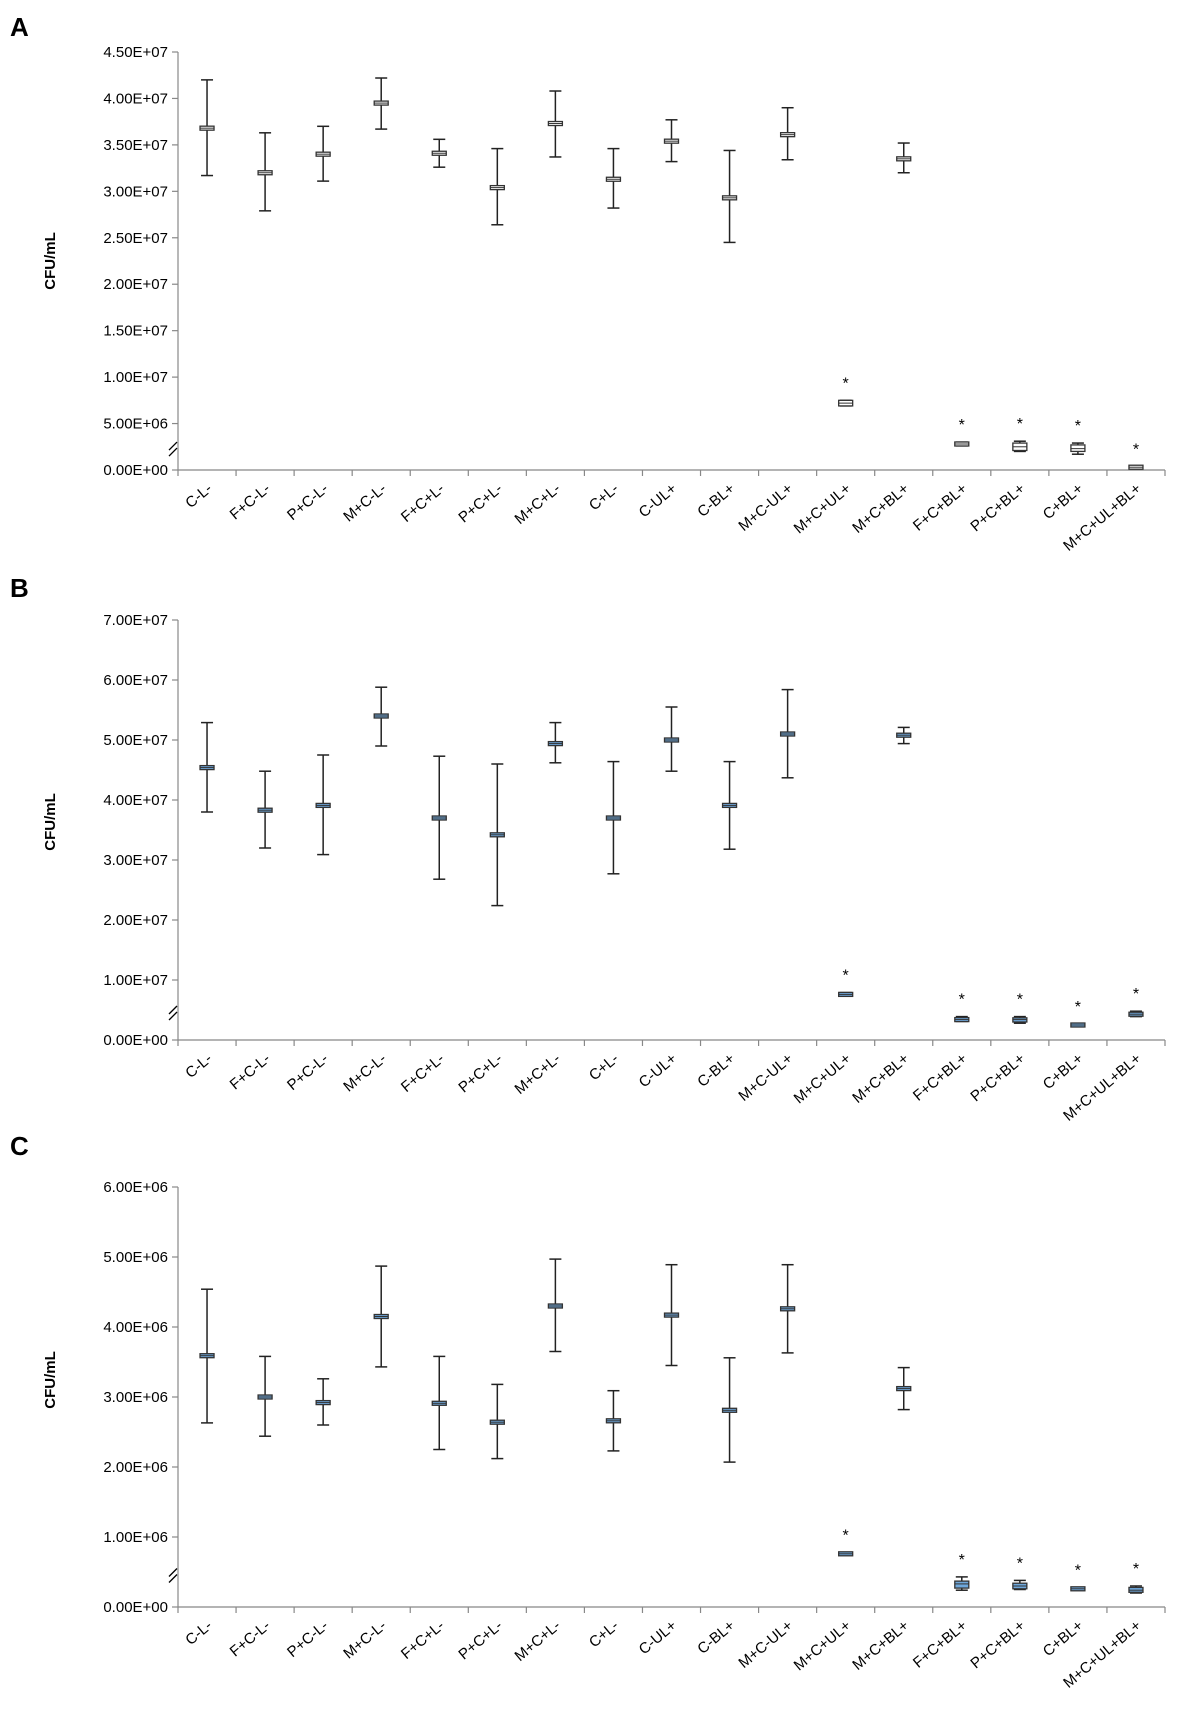  I want to click on box, so click(962, 1584).